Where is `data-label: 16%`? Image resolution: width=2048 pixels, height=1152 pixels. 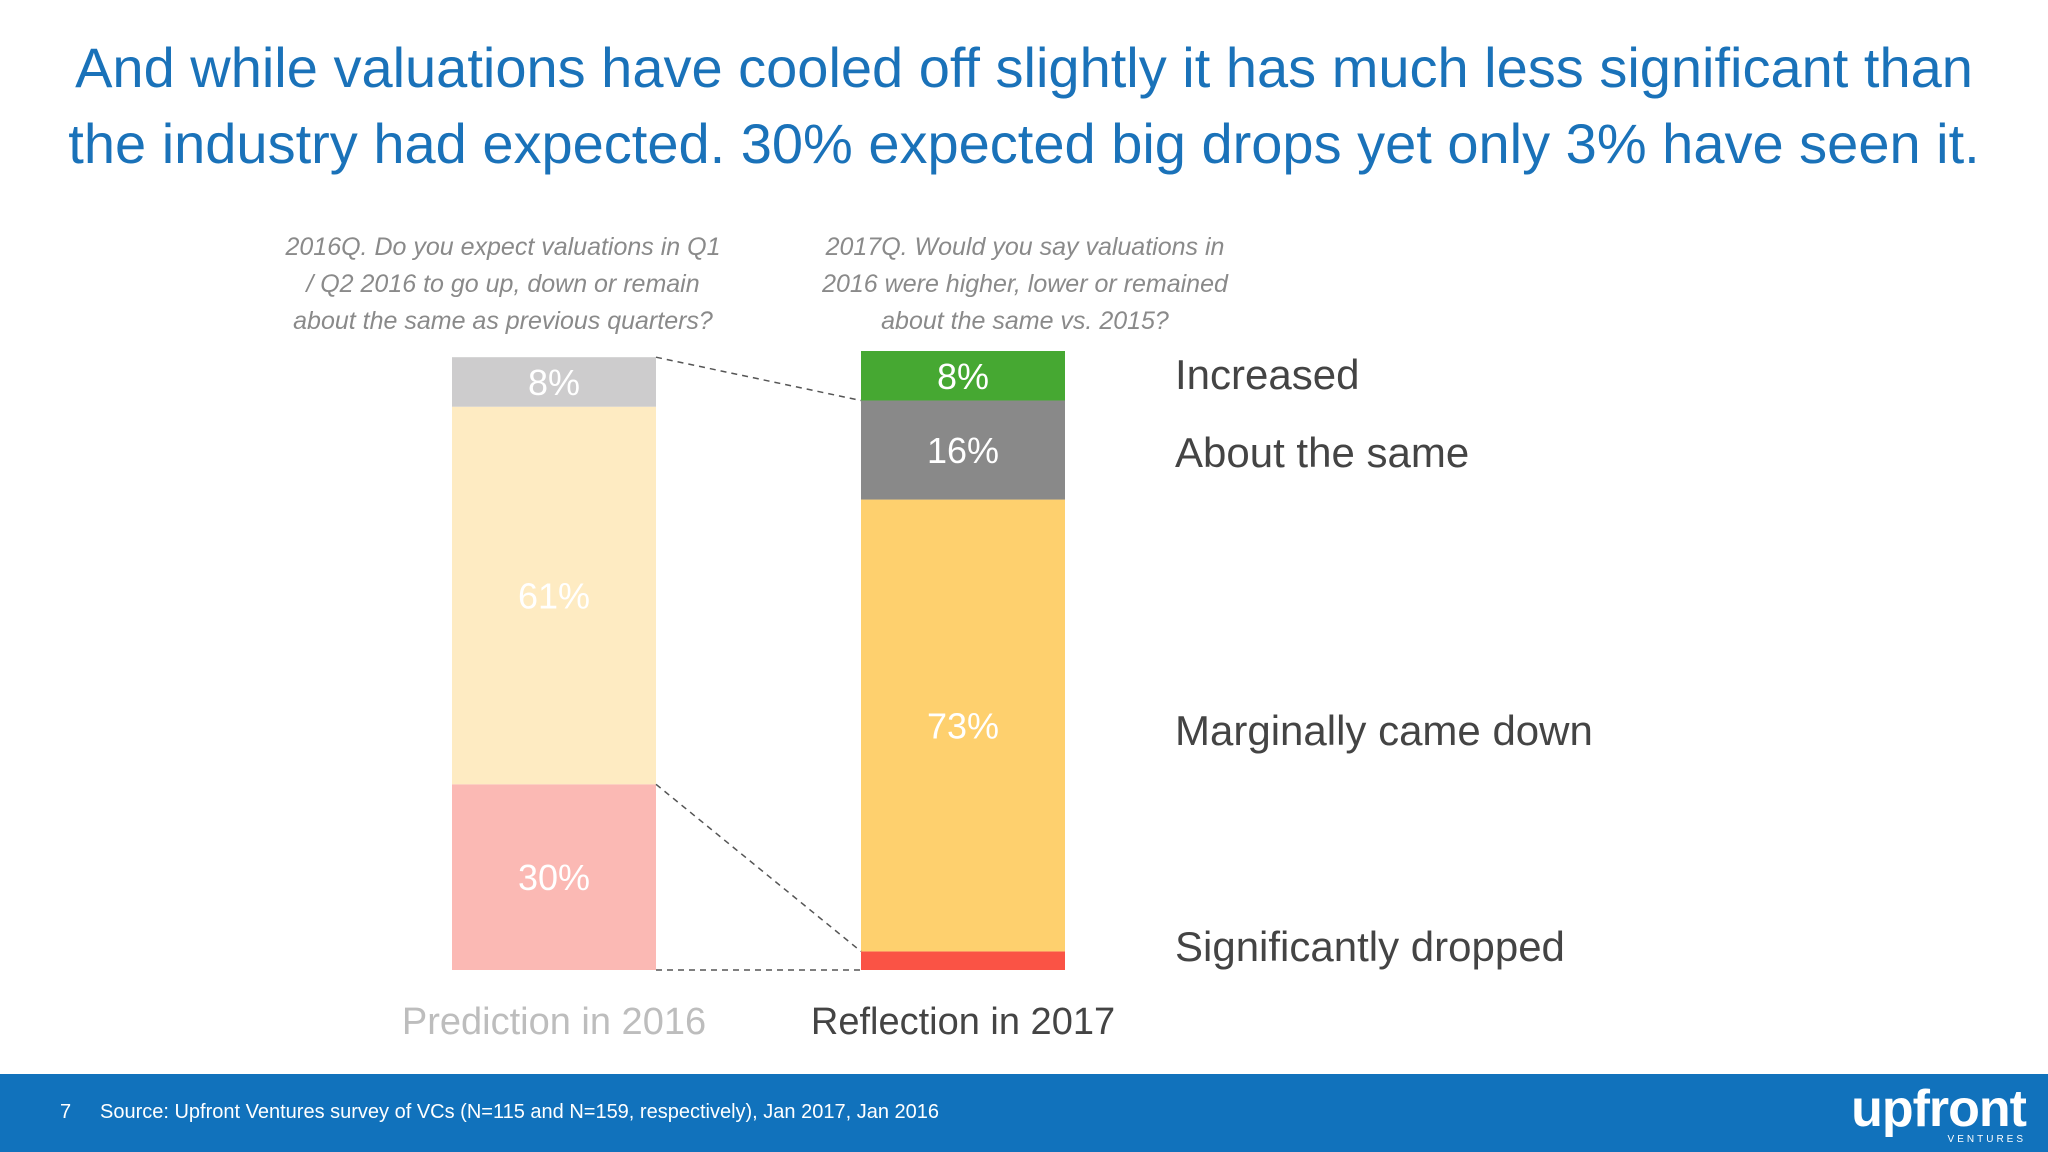
data-label: 16% is located at coordinates (963, 450).